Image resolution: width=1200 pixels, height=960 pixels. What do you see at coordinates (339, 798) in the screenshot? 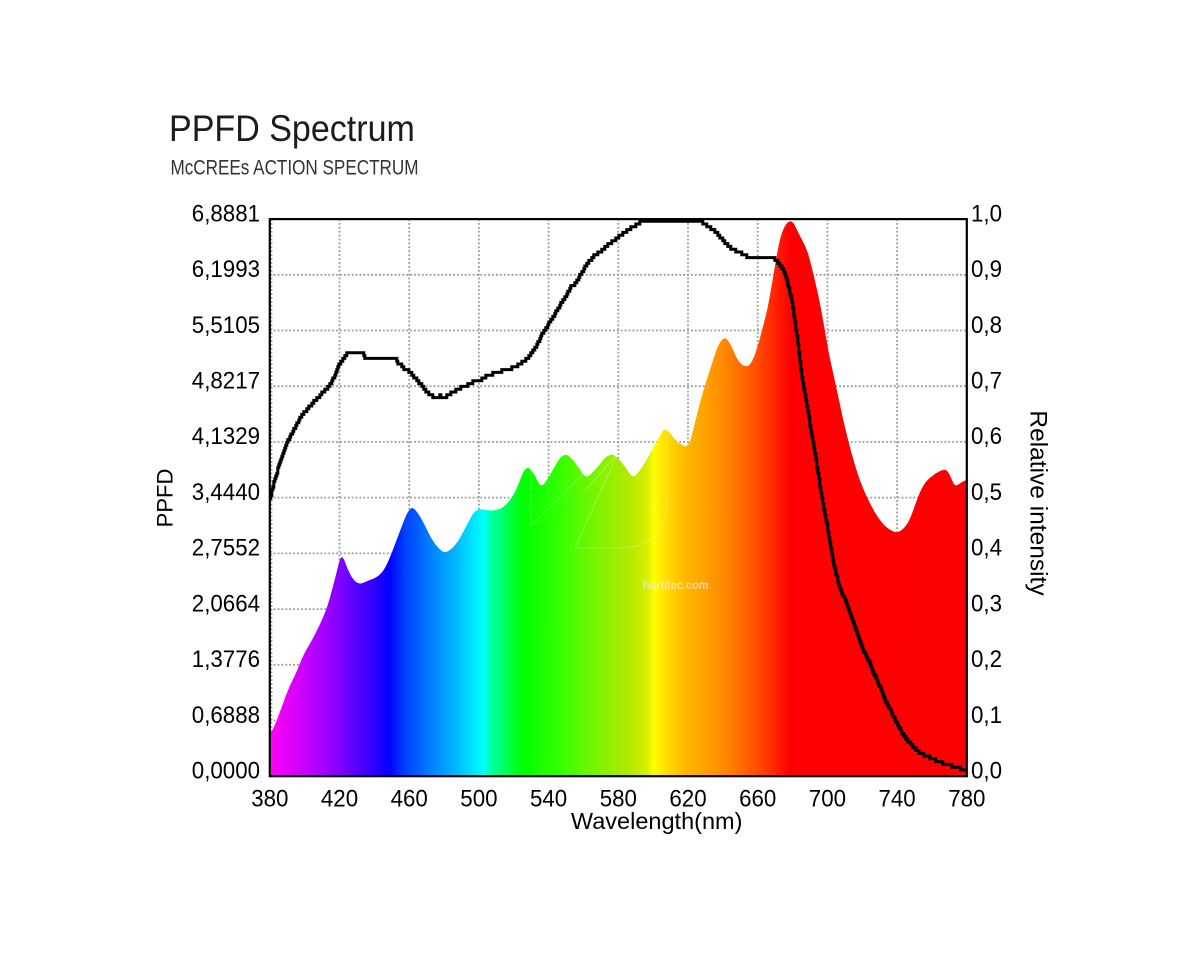
I see `svg-text: 420` at bounding box center [339, 798].